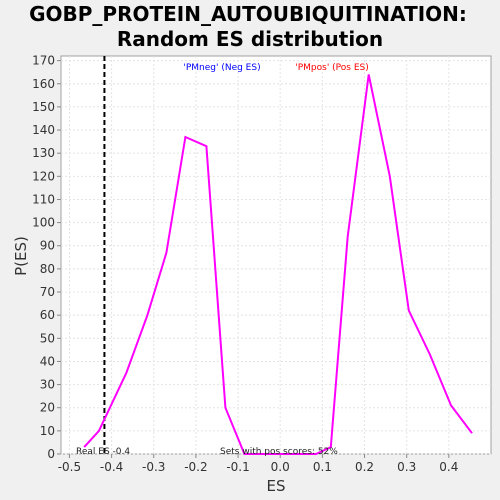  I want to click on y-tick-label: 0, so click(51, 454).